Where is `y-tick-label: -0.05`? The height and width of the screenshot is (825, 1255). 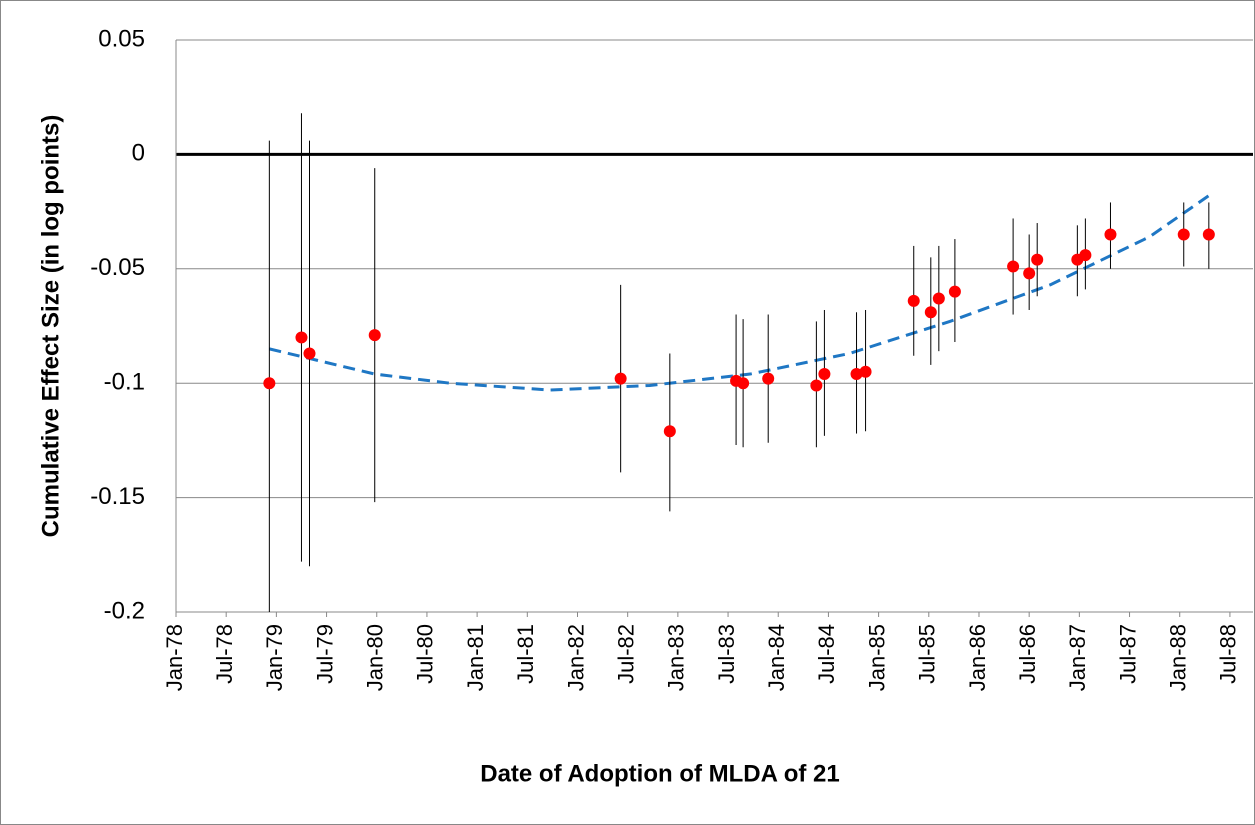
y-tick-label: -0.05 is located at coordinates (117, 267).